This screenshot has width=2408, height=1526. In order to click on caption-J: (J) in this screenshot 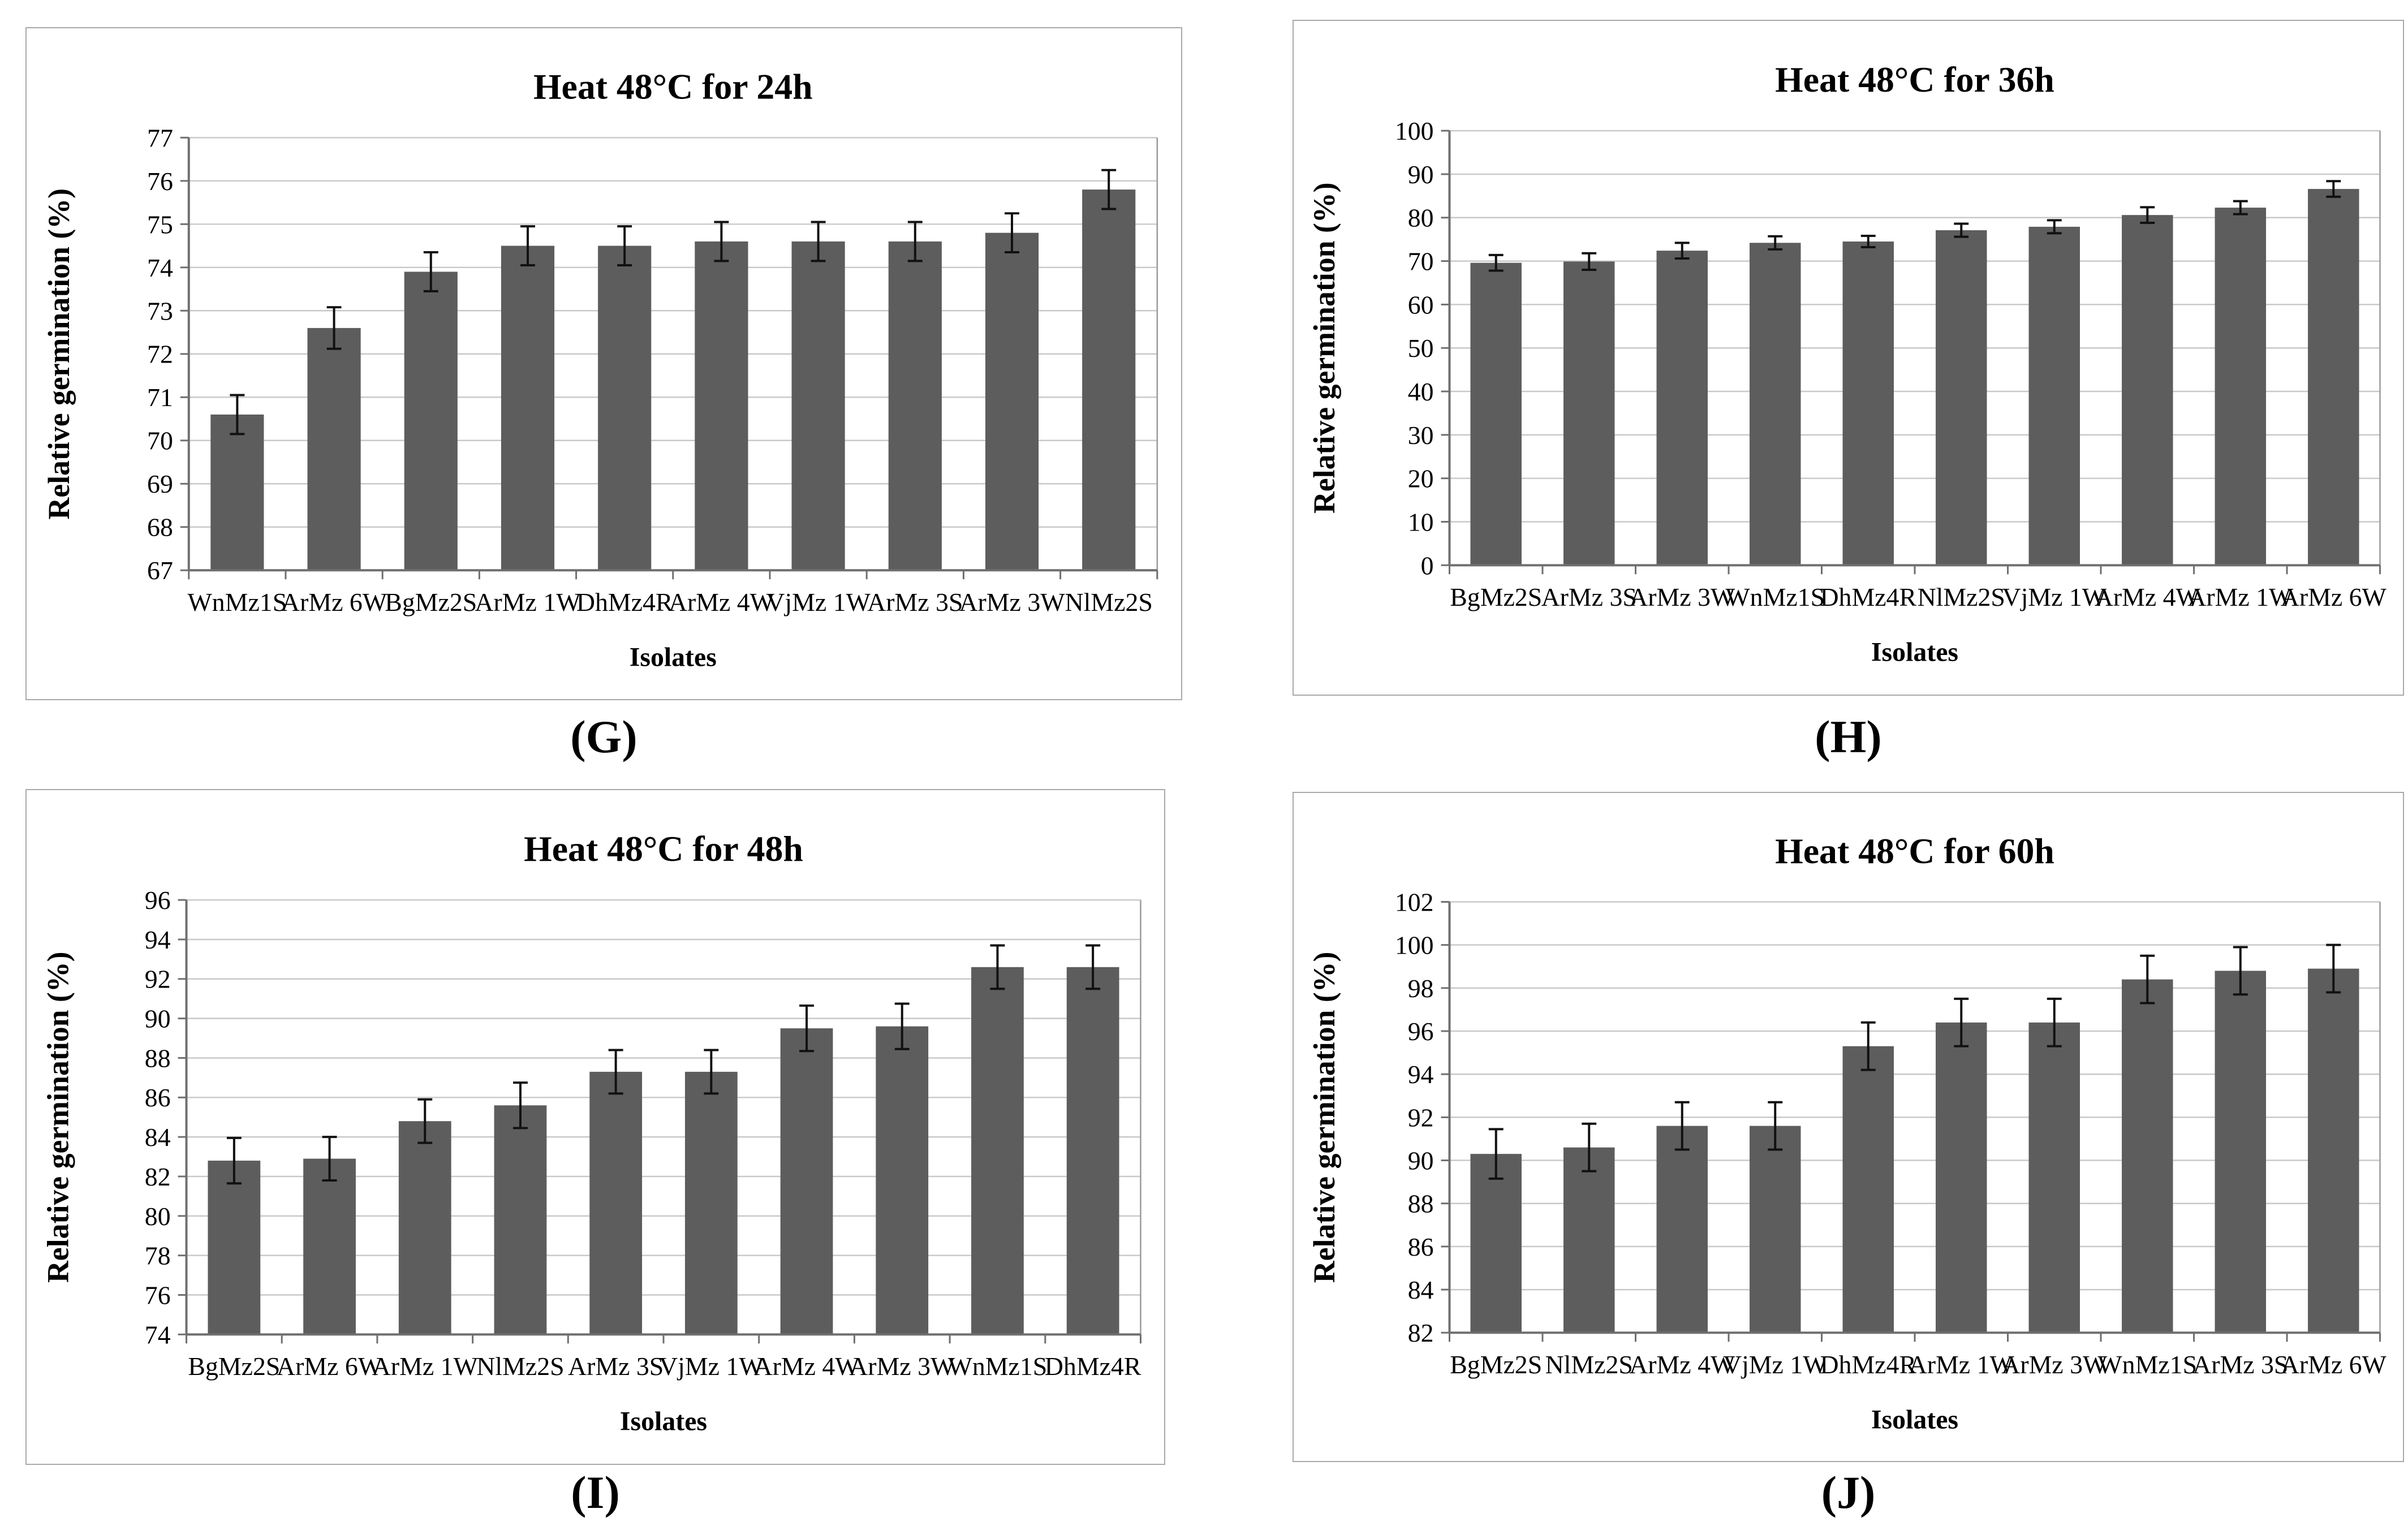, I will do `click(1848, 1492)`.